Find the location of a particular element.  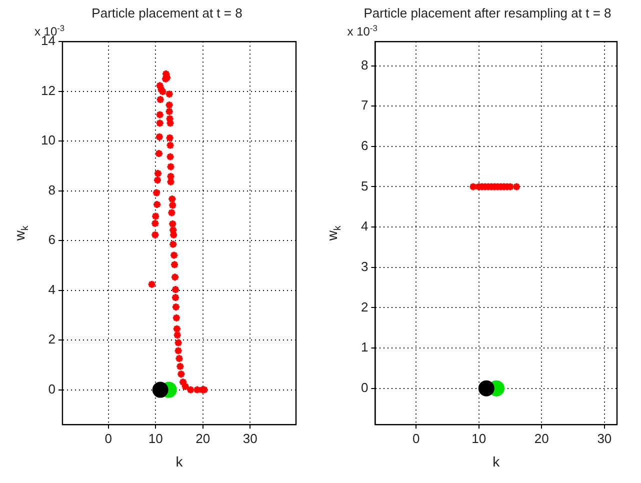

y-tick-label: 5 is located at coordinates (364, 186).